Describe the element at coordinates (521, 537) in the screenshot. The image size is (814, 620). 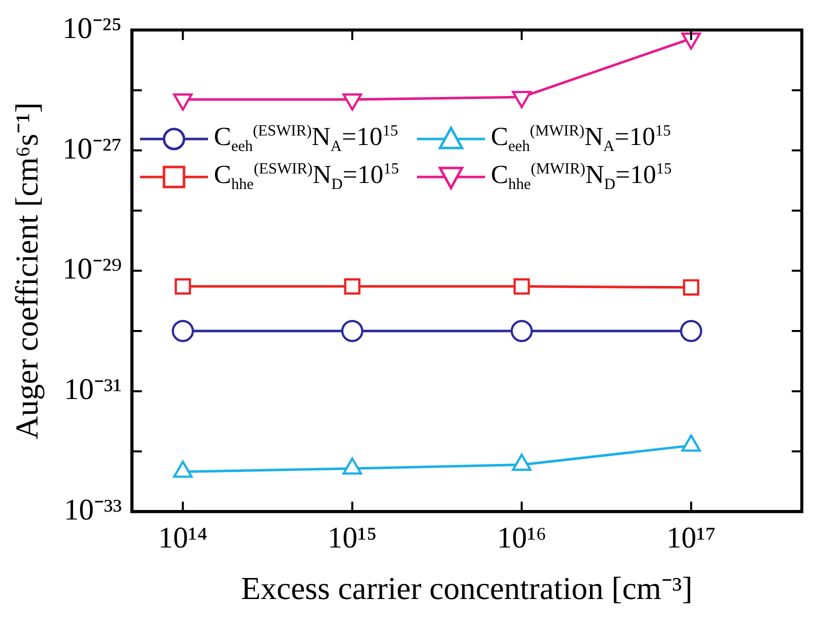
I see `x-tick-label: 10¹⁶` at that location.